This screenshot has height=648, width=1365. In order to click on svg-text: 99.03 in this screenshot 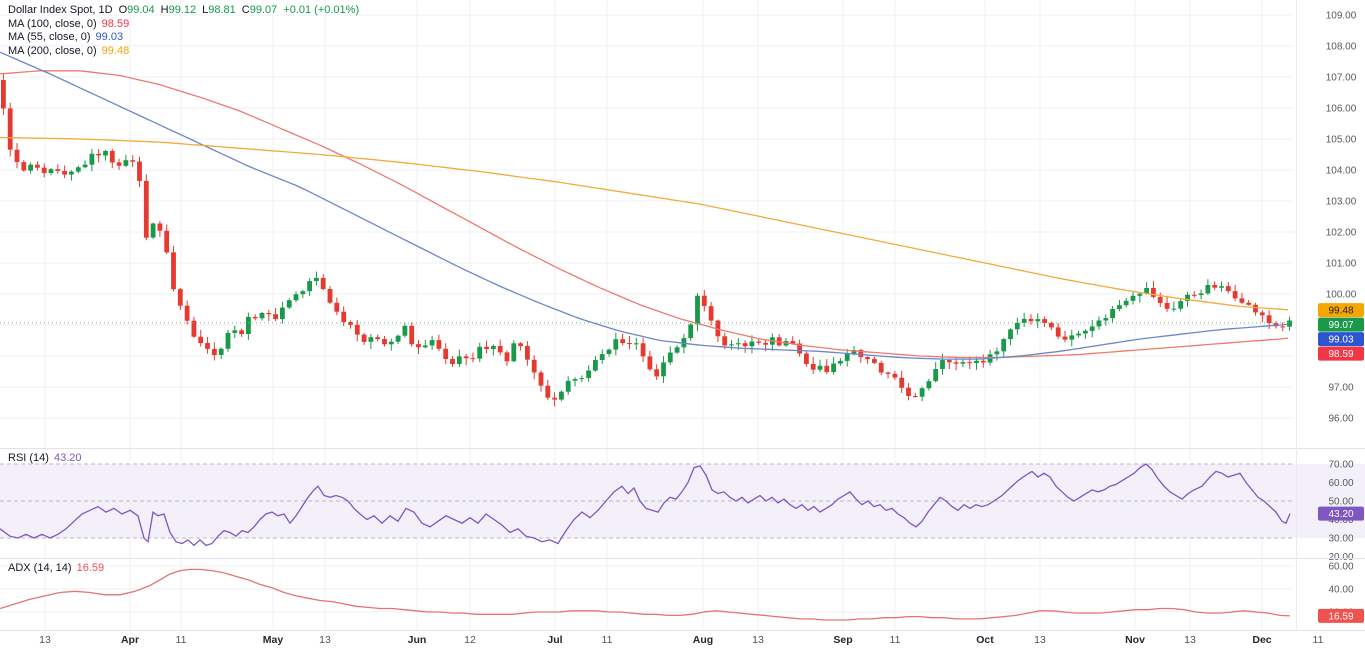, I will do `click(1340, 340)`.